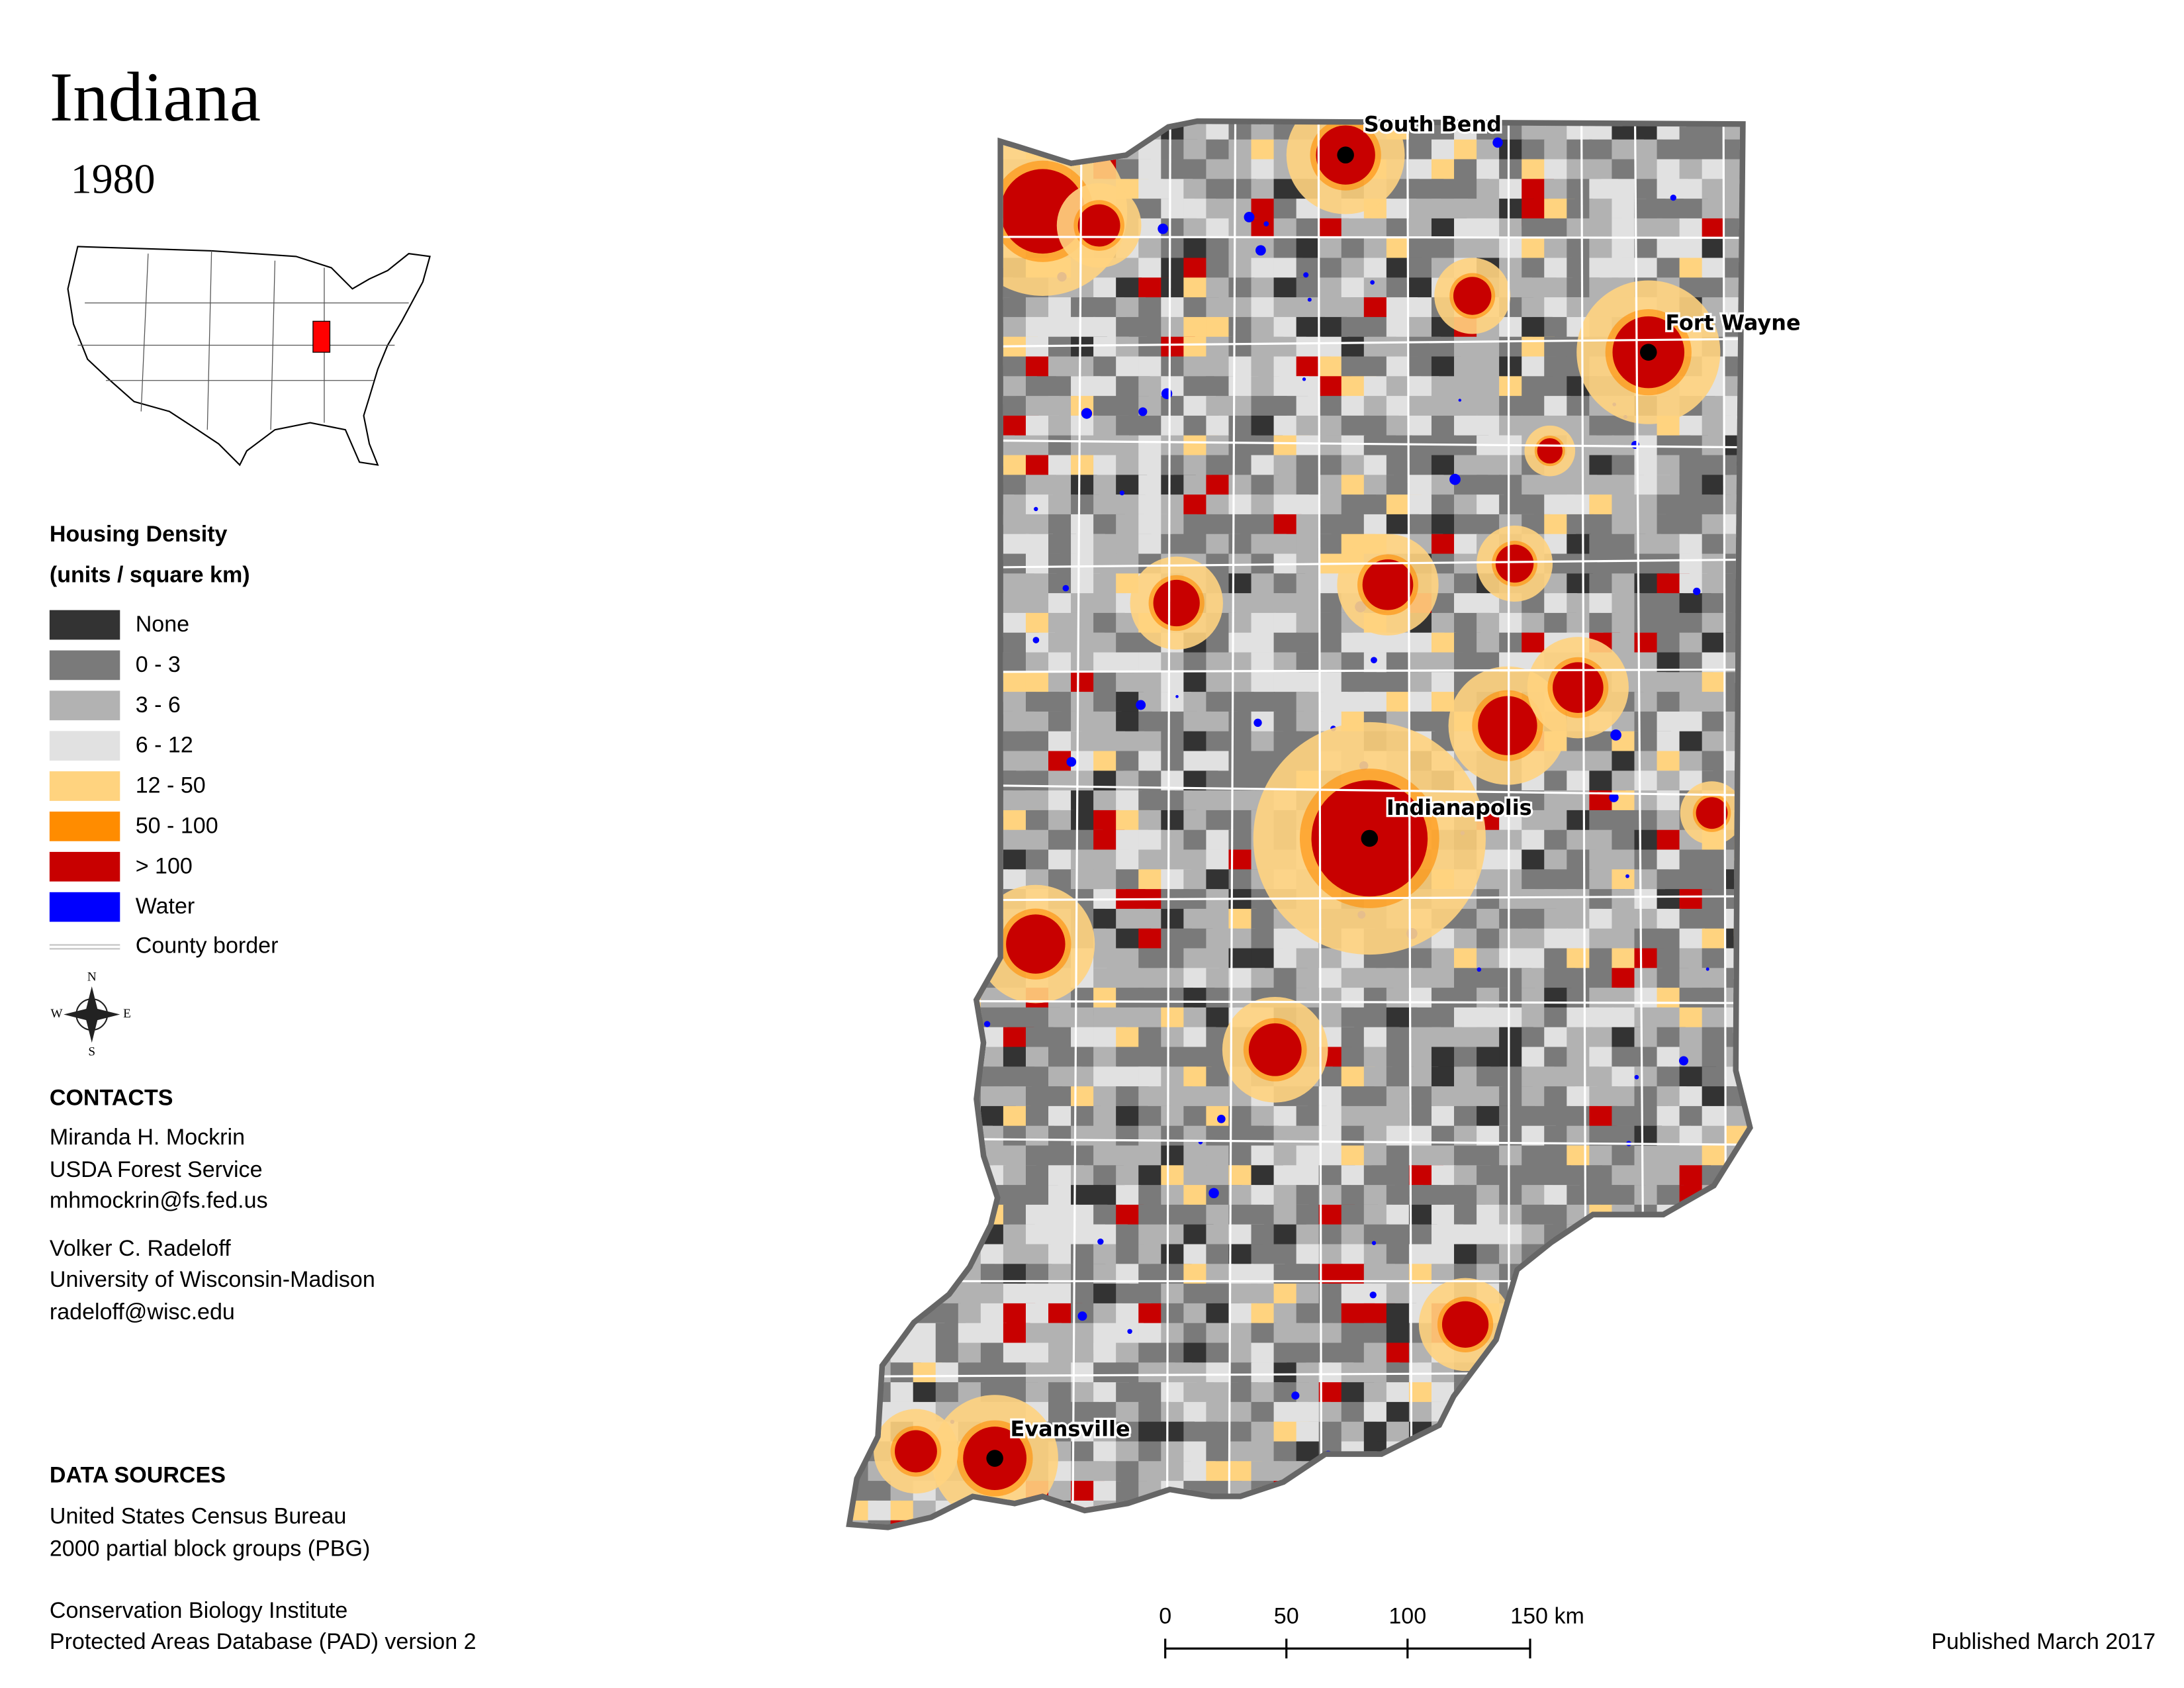 The height and width of the screenshot is (1688, 2184). What do you see at coordinates (994, 1458) in the screenshot?
I see `city-dot` at bounding box center [994, 1458].